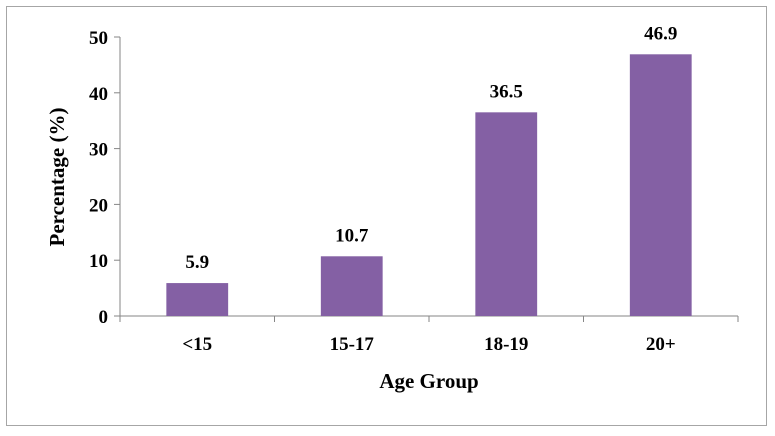 The width and height of the screenshot is (775, 436). I want to click on y-tick-label: 40, so click(98, 94).